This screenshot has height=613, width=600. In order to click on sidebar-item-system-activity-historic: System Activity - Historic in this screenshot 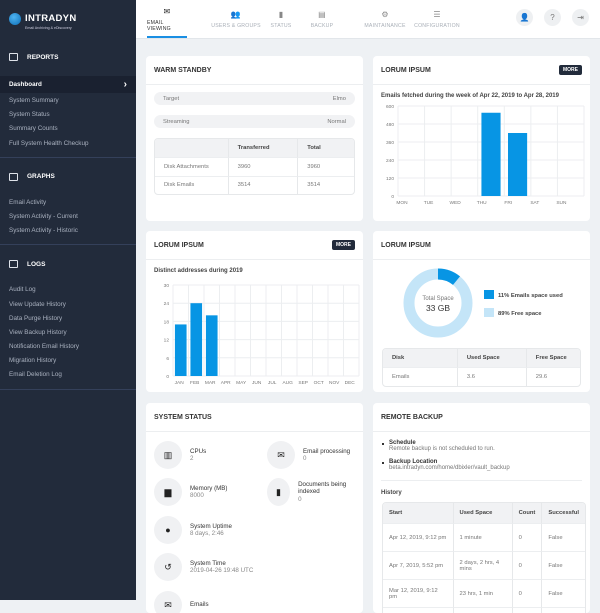, I will do `click(68, 231)`.